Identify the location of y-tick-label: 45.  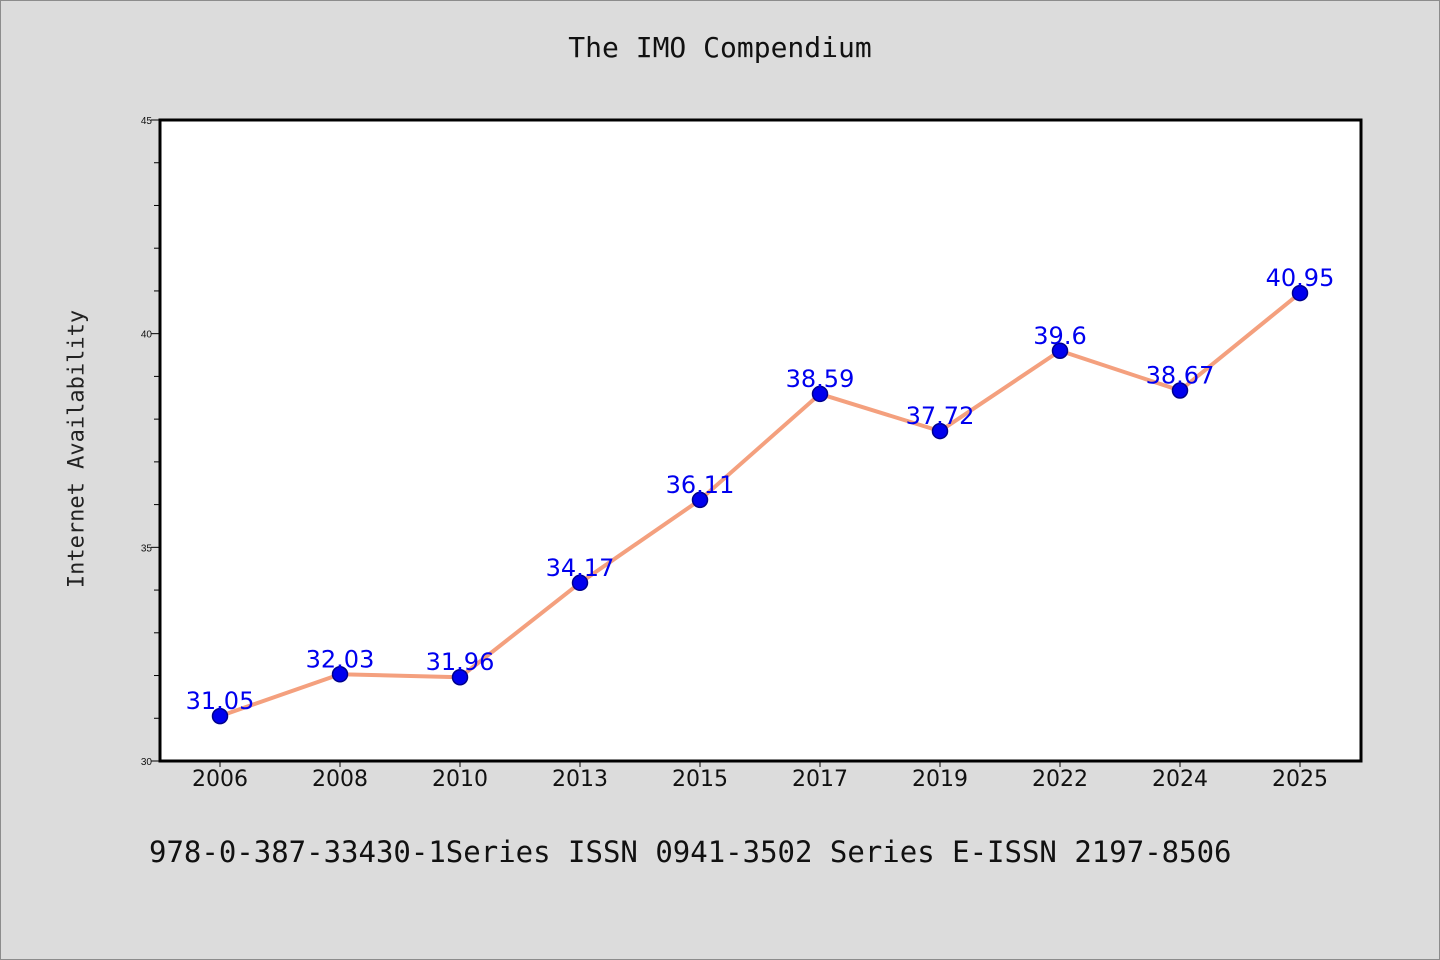
(147, 121).